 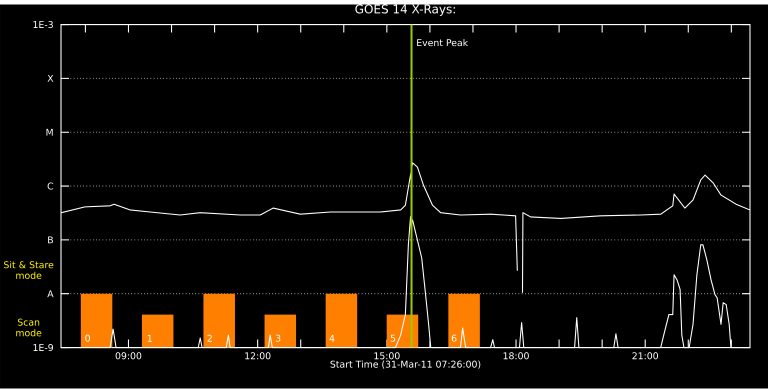 I want to click on x-tick-label: 12:00, so click(x=257, y=356).